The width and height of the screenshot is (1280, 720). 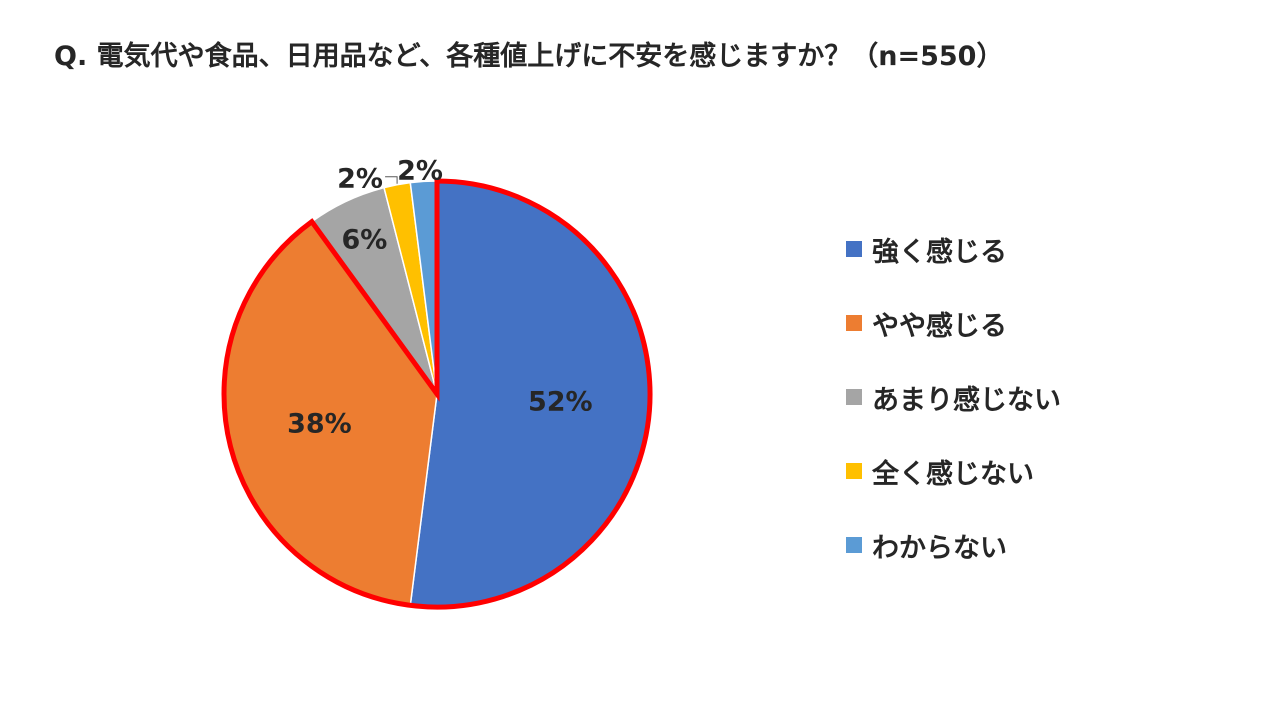 What do you see at coordinates (939, 252) in the screenshot?
I see `legend-label: 強く感じる` at bounding box center [939, 252].